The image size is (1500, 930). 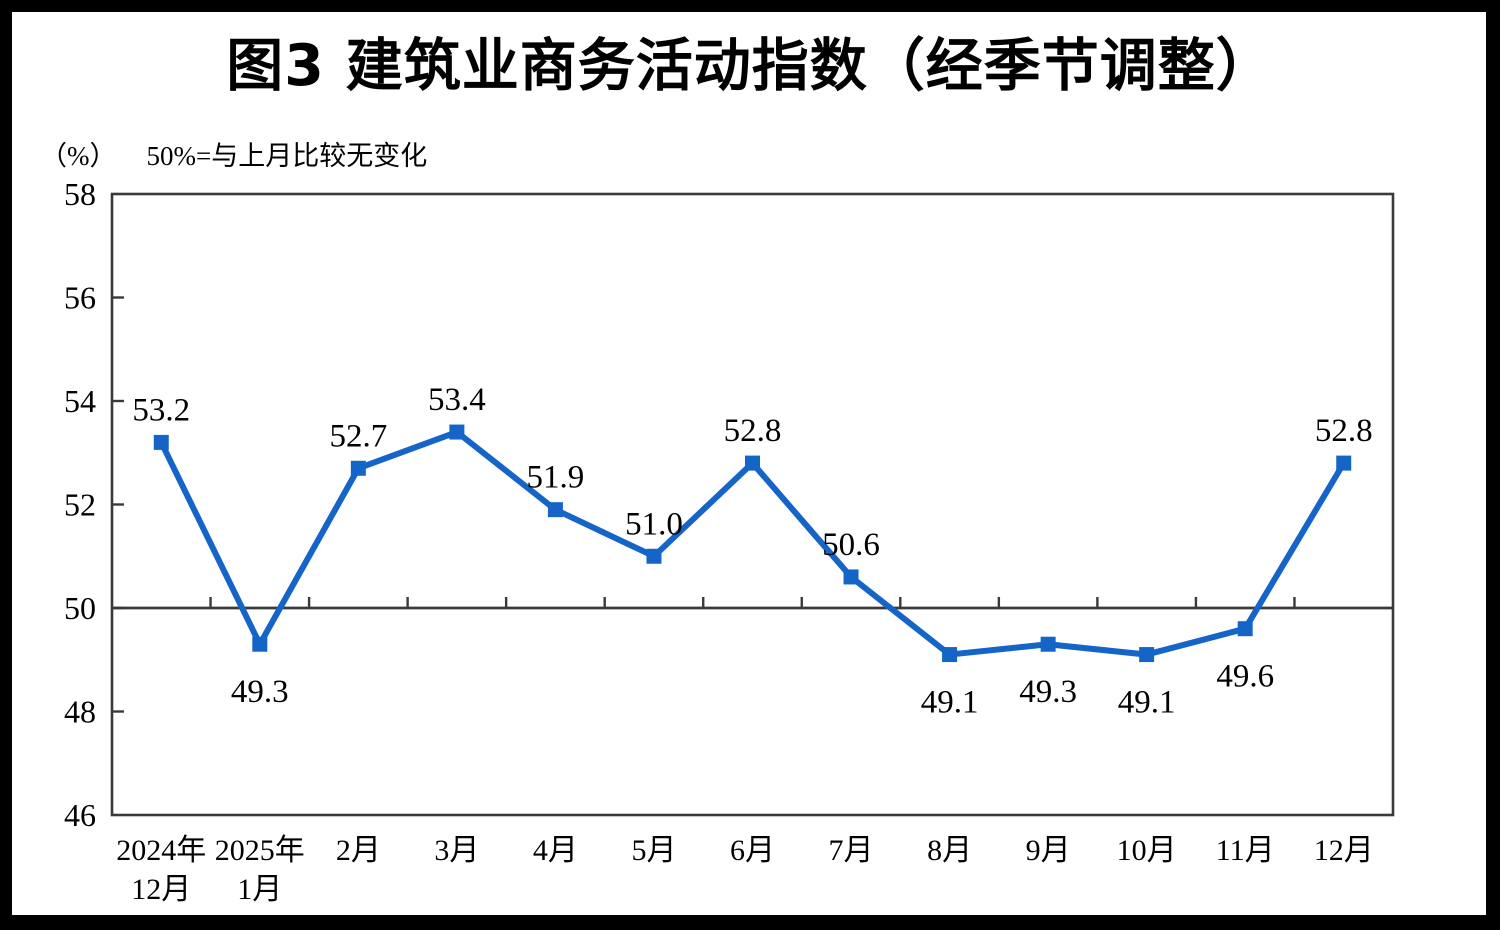 What do you see at coordinates (161, 870) in the screenshot?
I see `x-axis-label: 2024年 12月` at bounding box center [161, 870].